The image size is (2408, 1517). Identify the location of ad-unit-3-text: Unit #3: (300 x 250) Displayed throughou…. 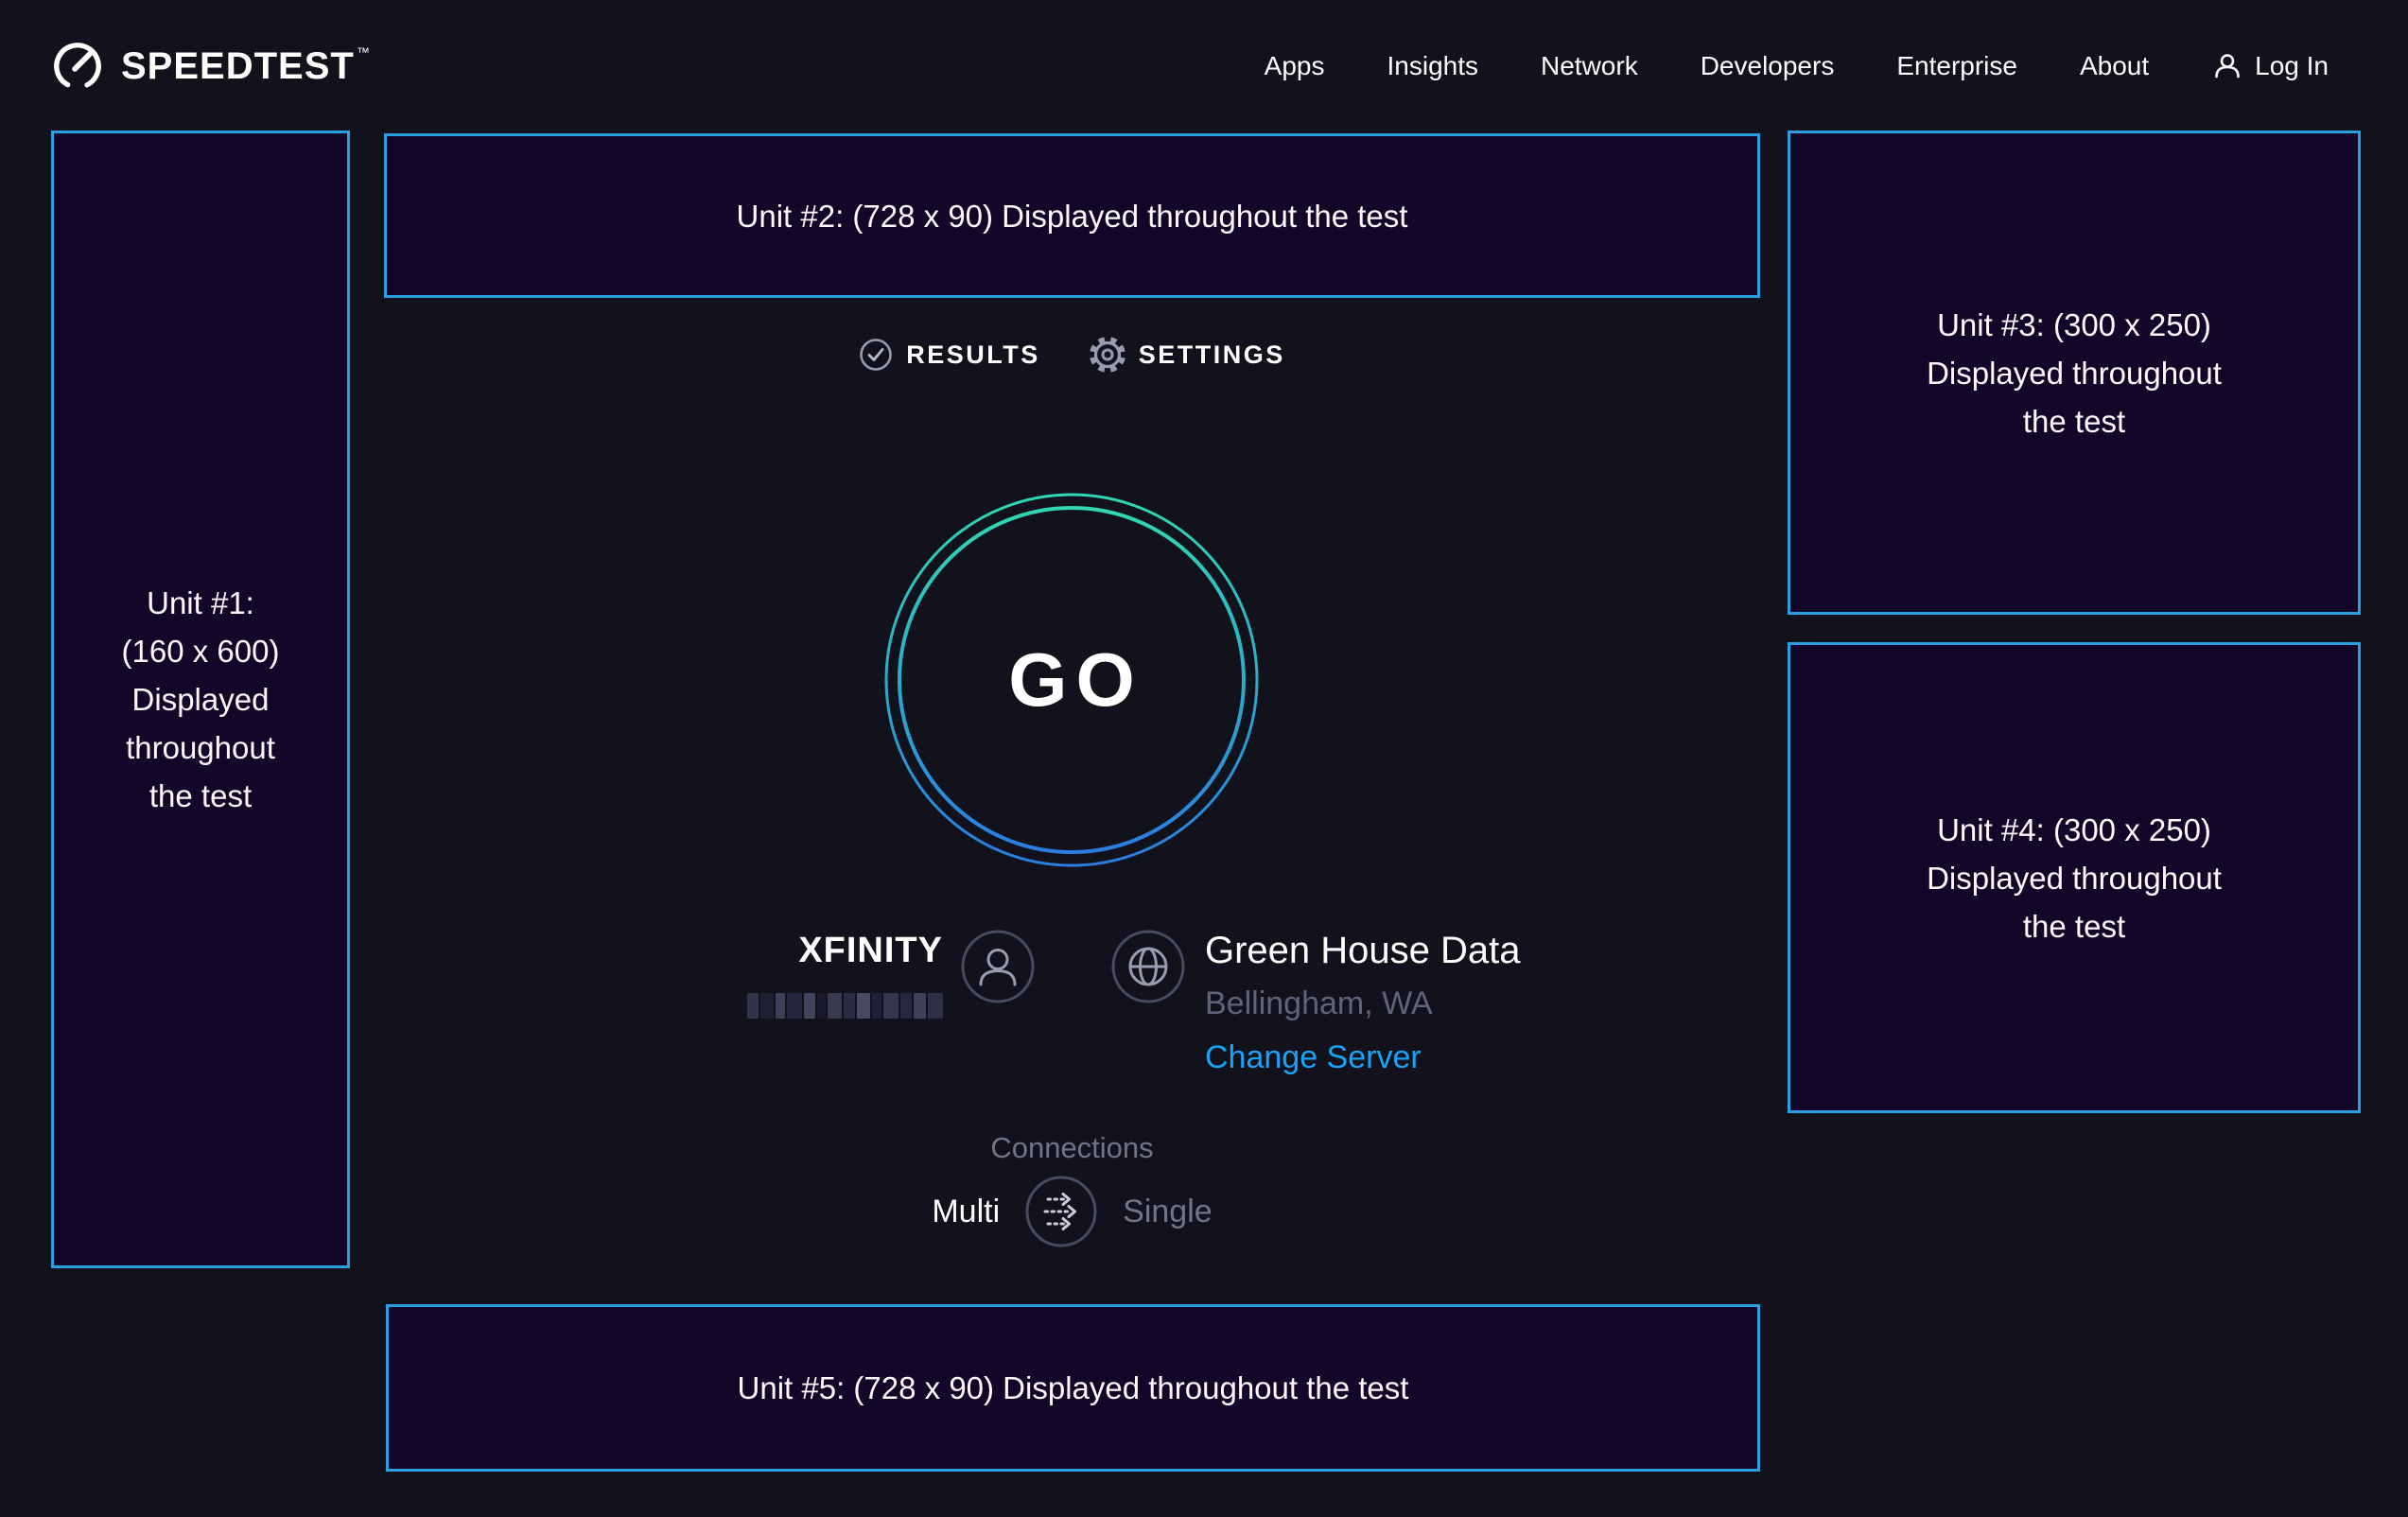
(2074, 372).